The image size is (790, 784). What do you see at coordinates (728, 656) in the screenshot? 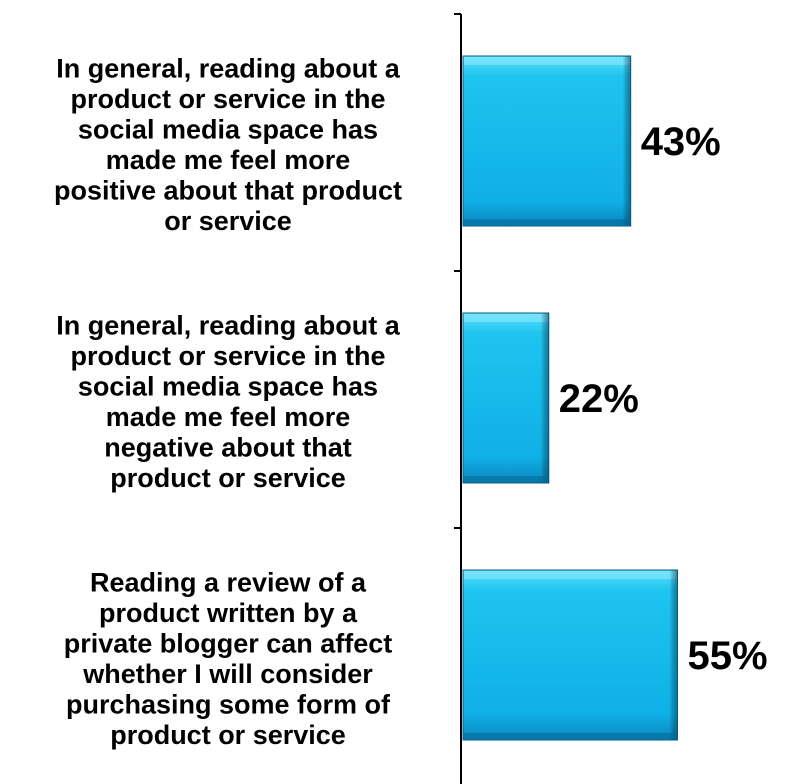
I see `value-label: 55%` at bounding box center [728, 656].